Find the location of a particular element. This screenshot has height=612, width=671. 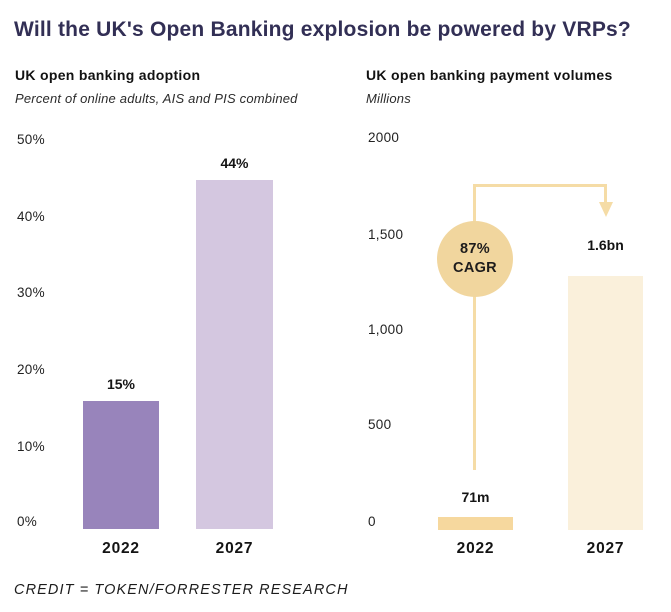

adoption-y-tick-40: 40% is located at coordinates (31, 216).